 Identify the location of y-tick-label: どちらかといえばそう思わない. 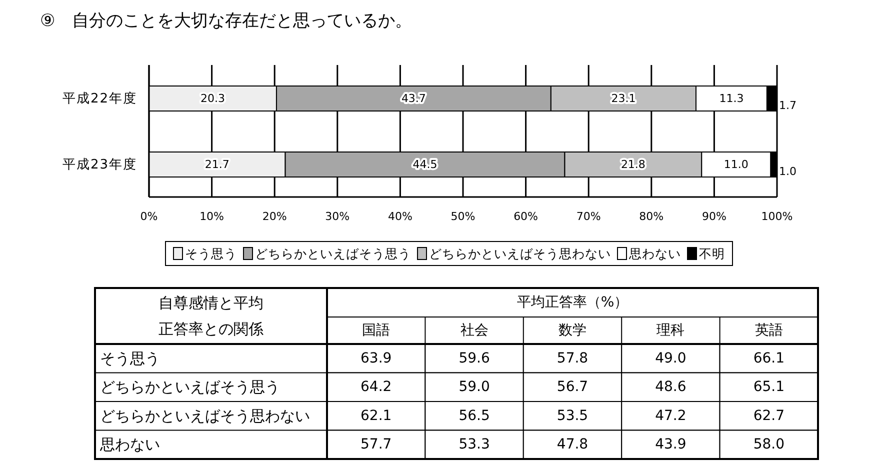
(205, 415).